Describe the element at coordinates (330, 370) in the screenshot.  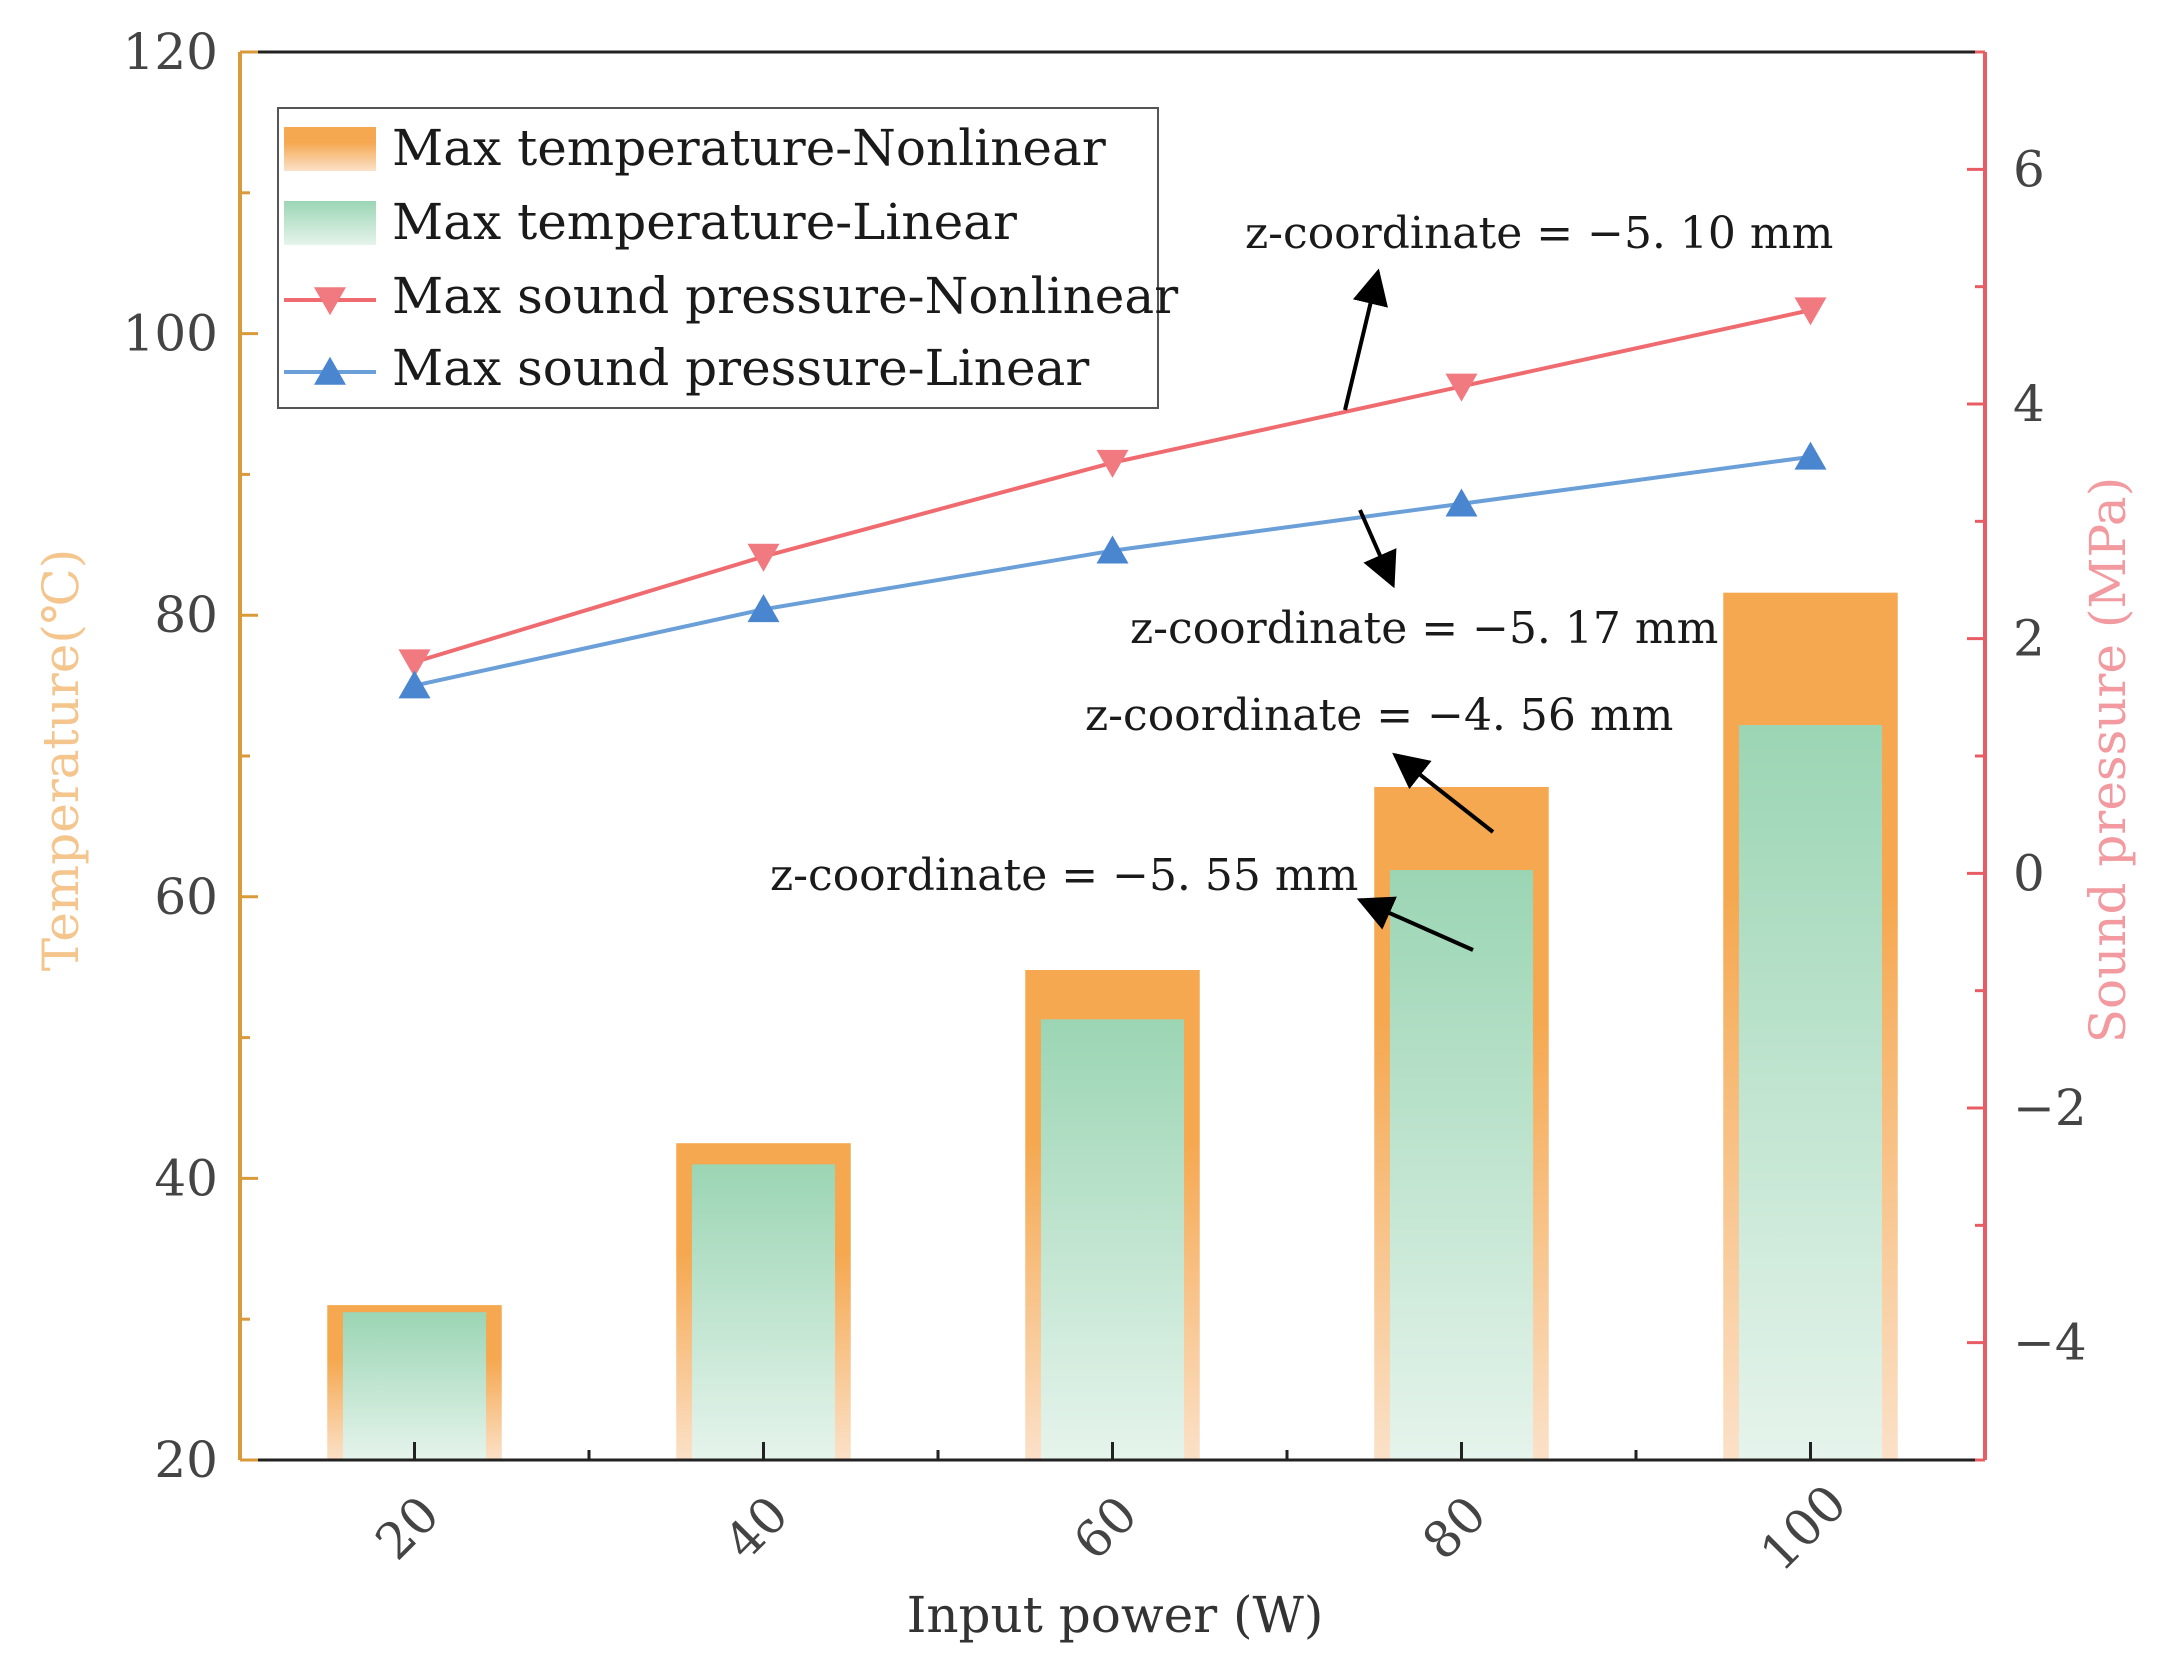
I see `legend-marker-max-sound-pressure-linear` at that location.